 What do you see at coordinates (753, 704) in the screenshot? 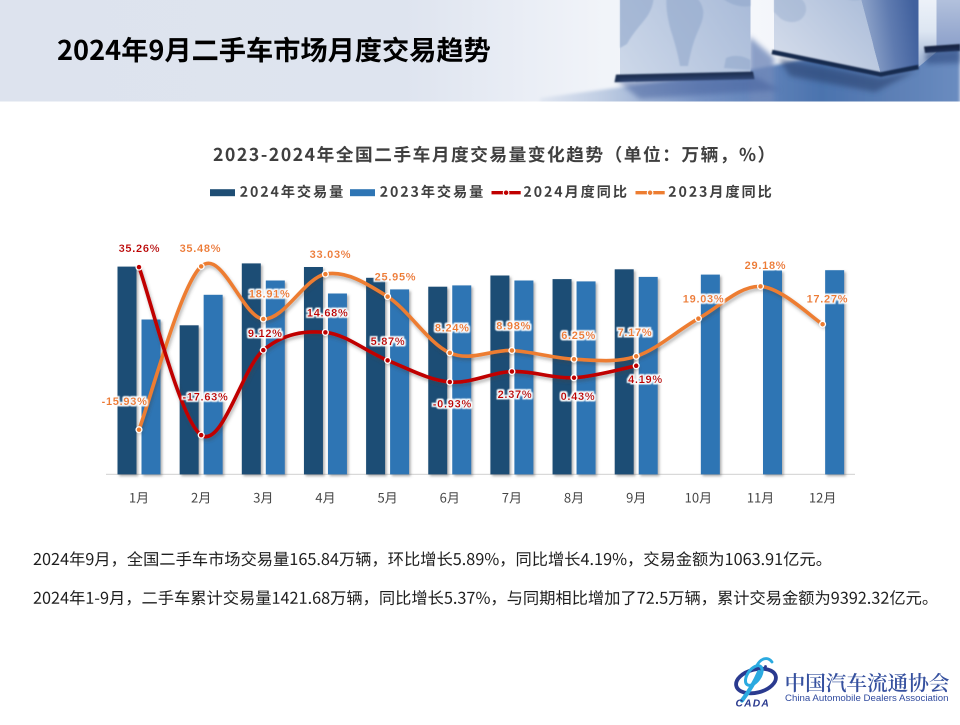
I see `svg-text: CADA` at bounding box center [753, 704].